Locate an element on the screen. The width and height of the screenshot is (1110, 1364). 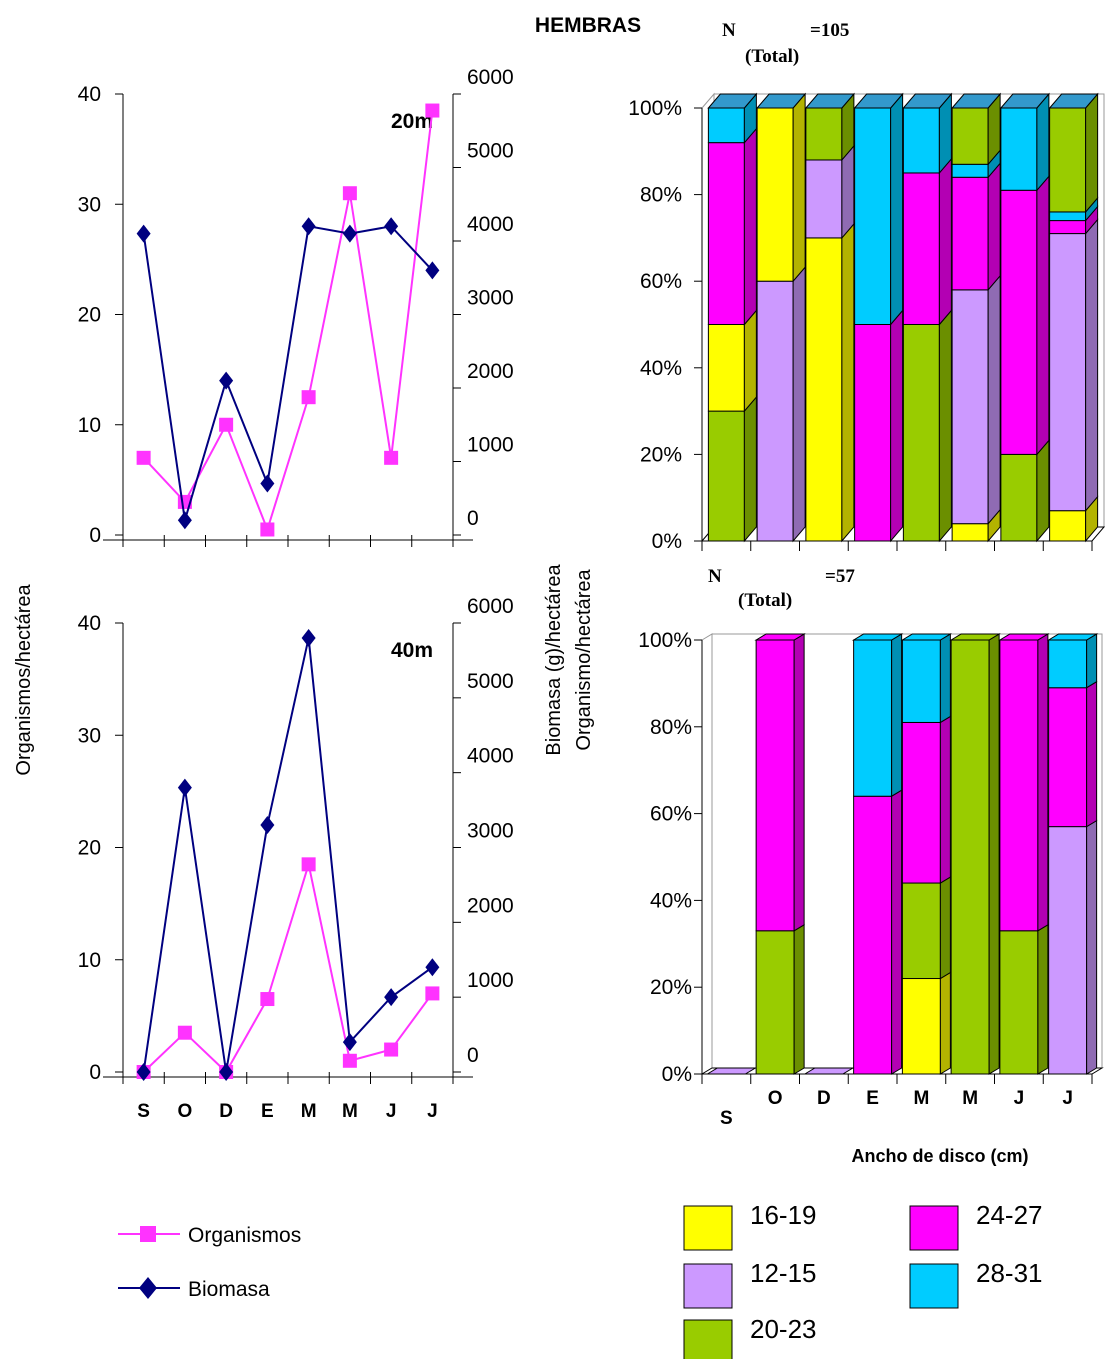
n-label: N is located at coordinates (729, 30).